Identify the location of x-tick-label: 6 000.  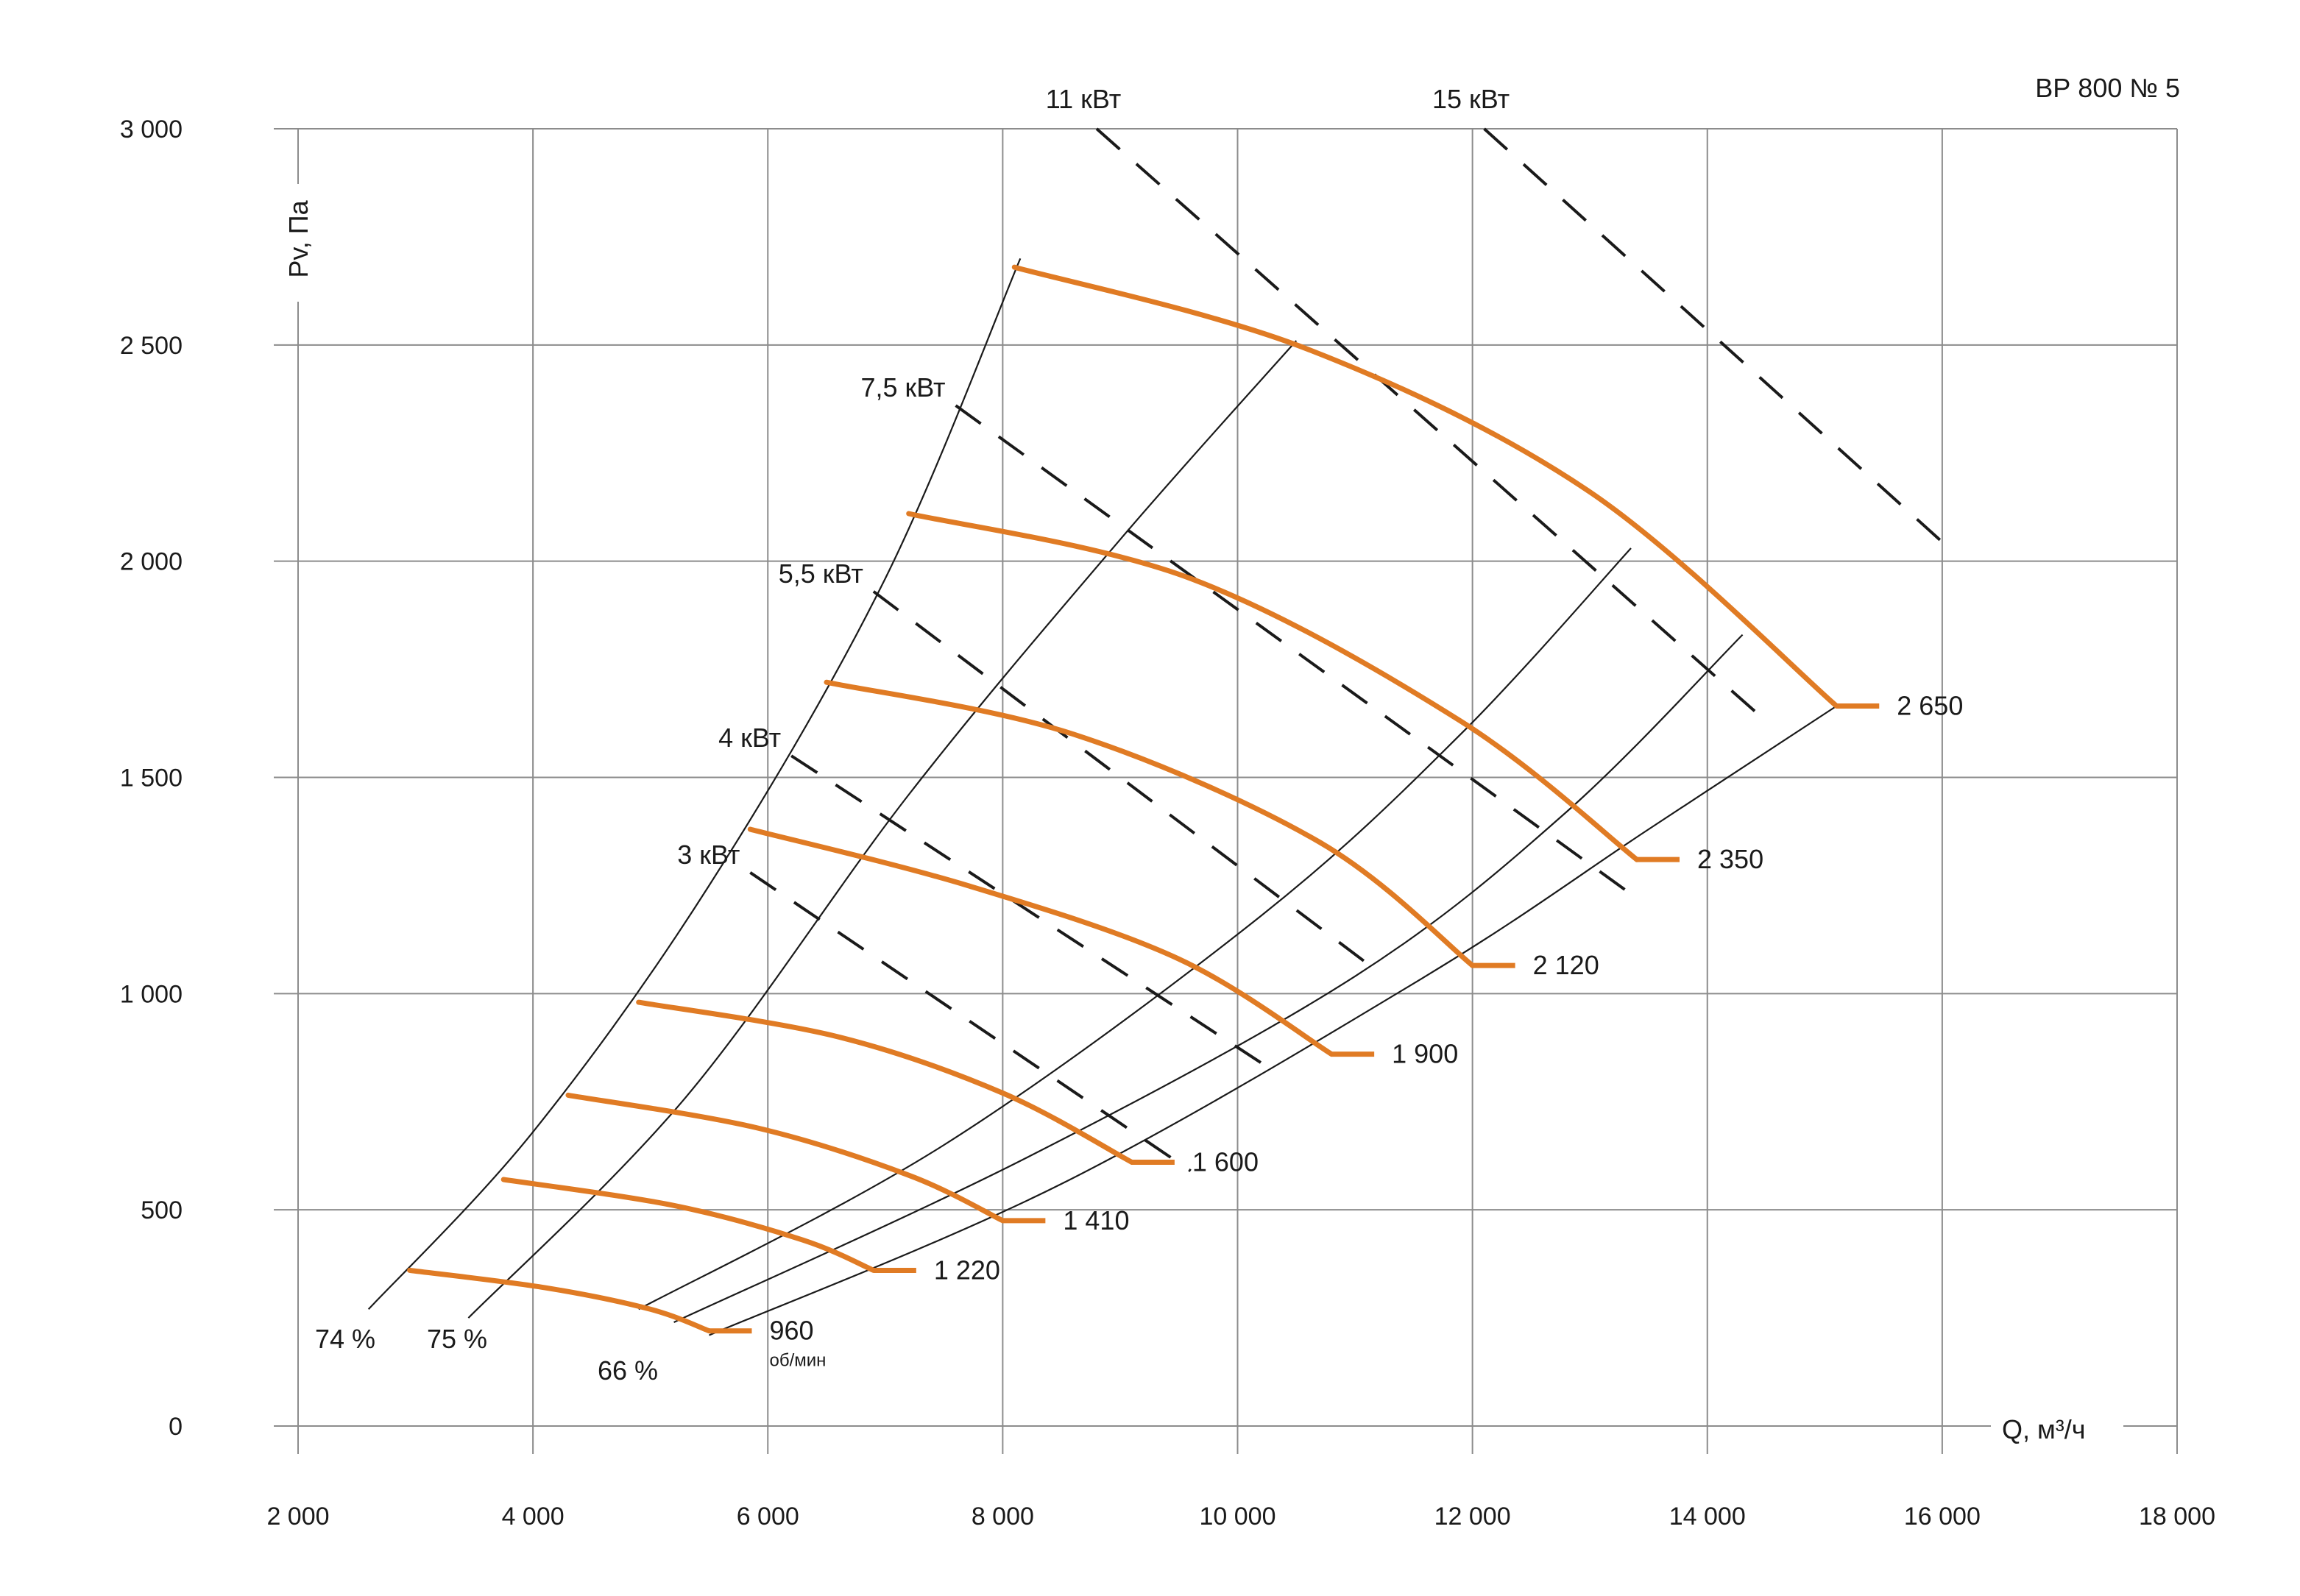
(768, 1517).